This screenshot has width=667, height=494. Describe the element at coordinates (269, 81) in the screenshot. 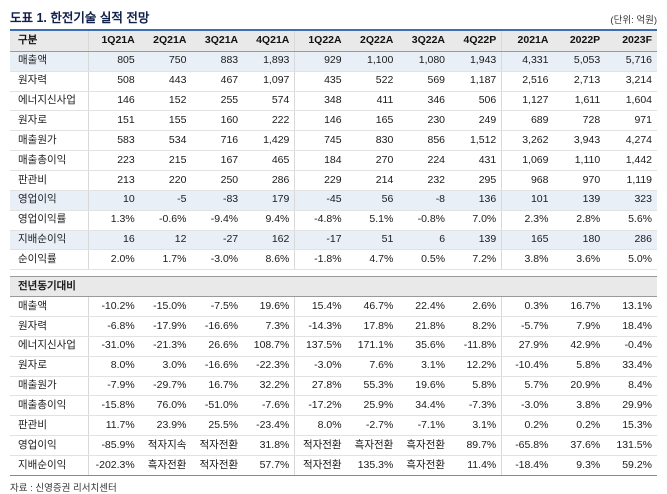

I see `value-cell: 1,097` at that location.